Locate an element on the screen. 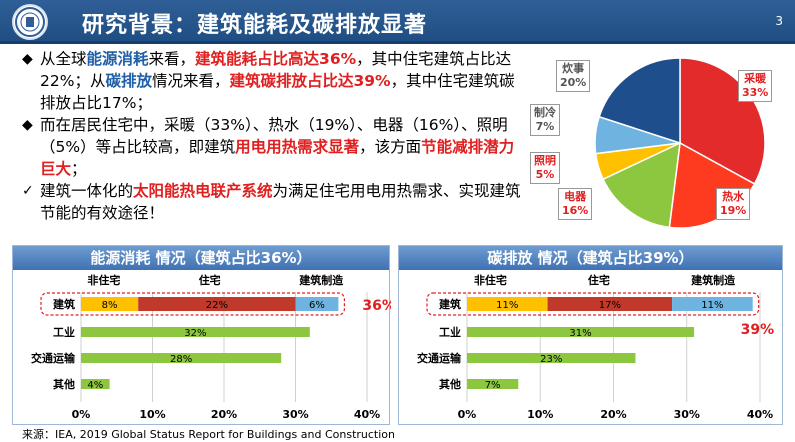 The image size is (795, 442). bullet-text: 能源消耗 is located at coordinates (117, 59).